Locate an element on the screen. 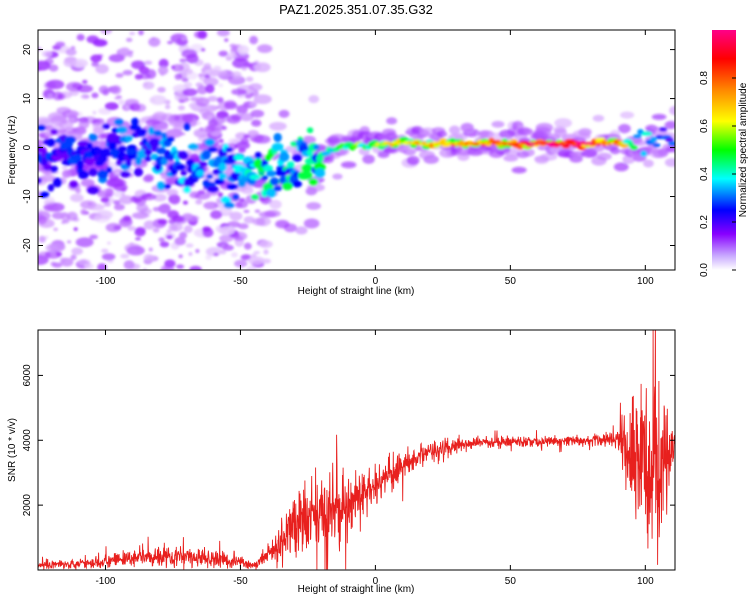 The width and height of the screenshot is (750, 600). x-tick-label: 50 is located at coordinates (511, 281).